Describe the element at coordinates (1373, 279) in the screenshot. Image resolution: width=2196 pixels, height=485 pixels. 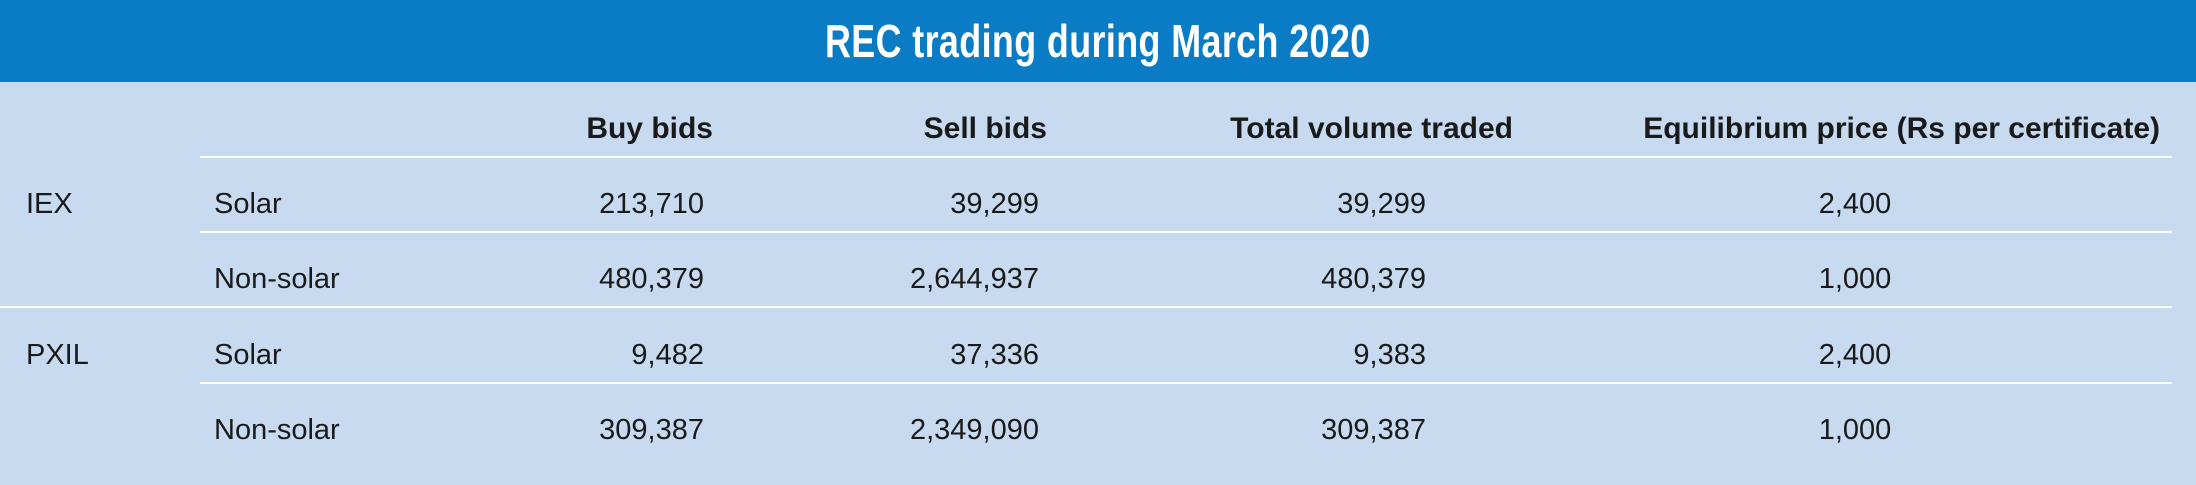
I see `total-volume-cell: 480,379` at that location.